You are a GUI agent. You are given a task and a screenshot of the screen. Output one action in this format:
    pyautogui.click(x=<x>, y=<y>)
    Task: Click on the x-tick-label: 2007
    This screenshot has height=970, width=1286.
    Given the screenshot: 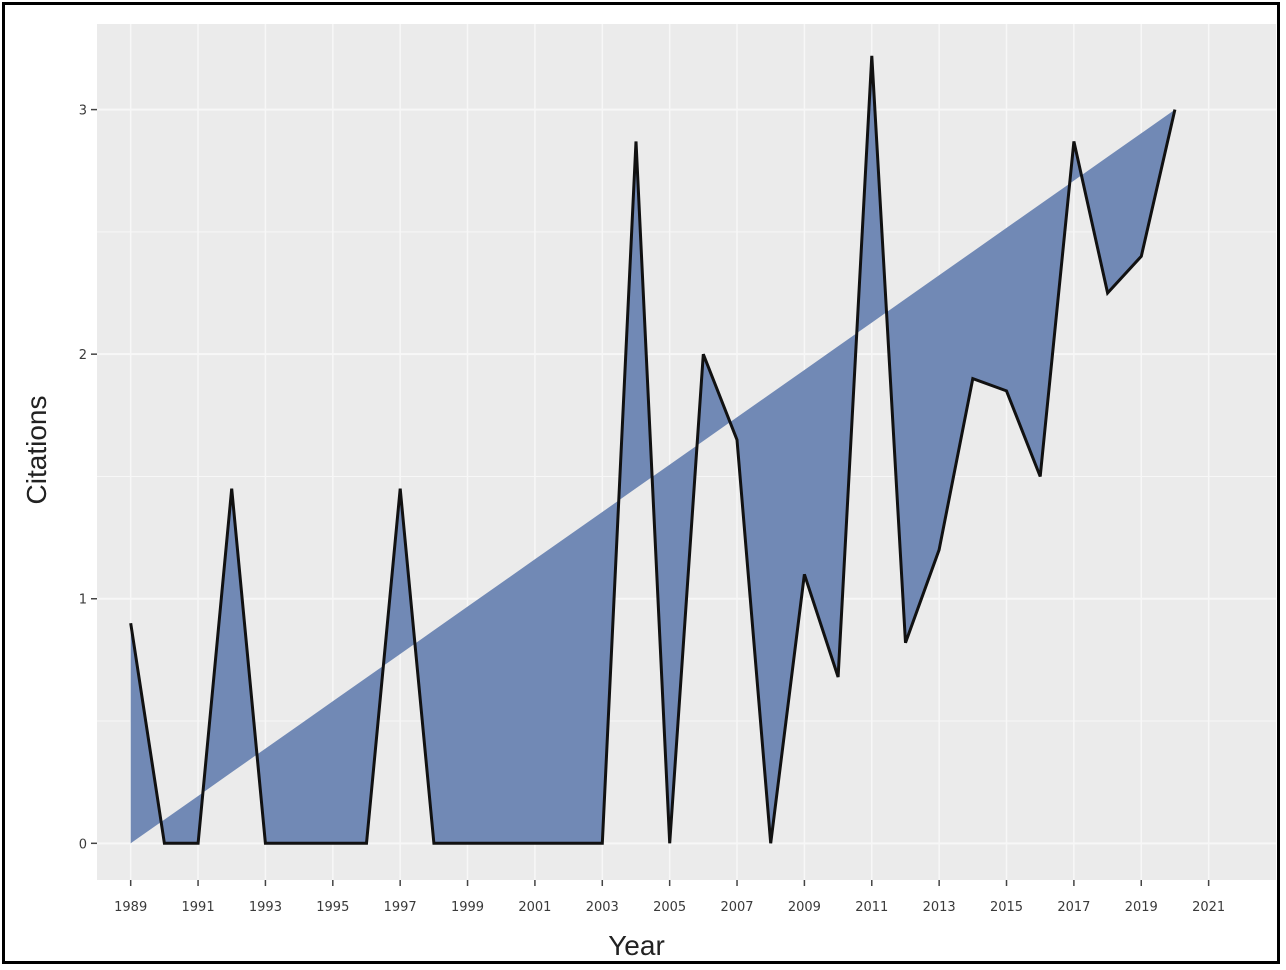 What is the action you would take?
    pyautogui.click(x=736, y=907)
    